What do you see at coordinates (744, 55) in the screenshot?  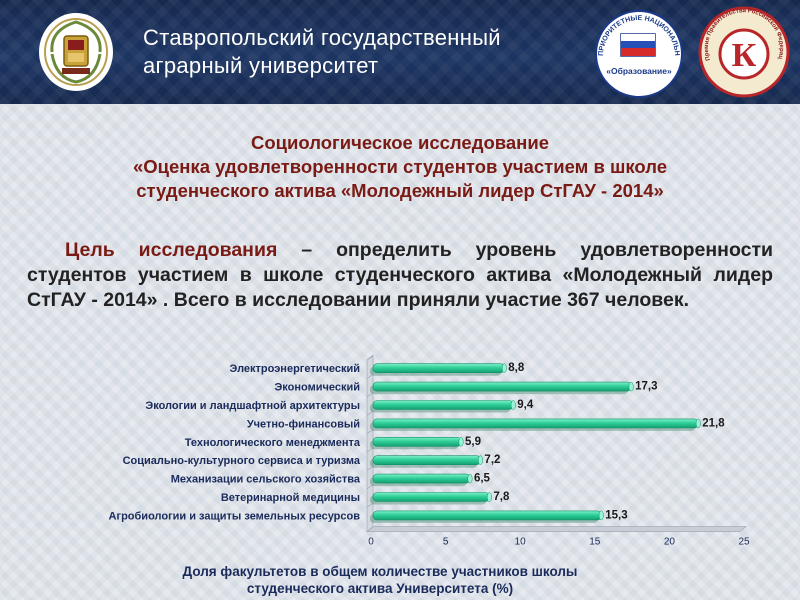 I see `quality-award-letter: К` at bounding box center [744, 55].